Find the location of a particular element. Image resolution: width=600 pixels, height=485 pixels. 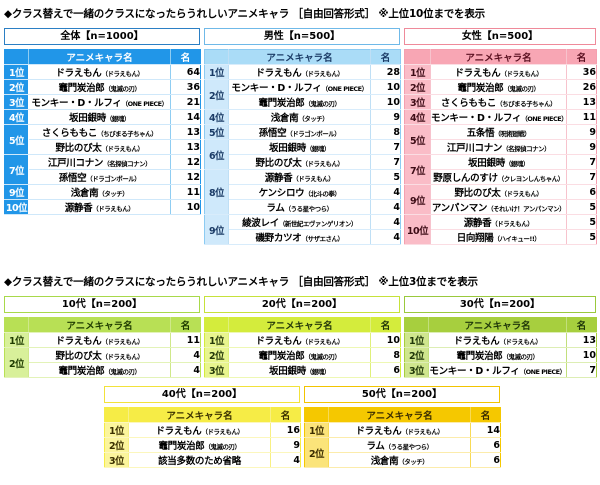

character-name: ドラえもん is located at coordinates (78, 73).